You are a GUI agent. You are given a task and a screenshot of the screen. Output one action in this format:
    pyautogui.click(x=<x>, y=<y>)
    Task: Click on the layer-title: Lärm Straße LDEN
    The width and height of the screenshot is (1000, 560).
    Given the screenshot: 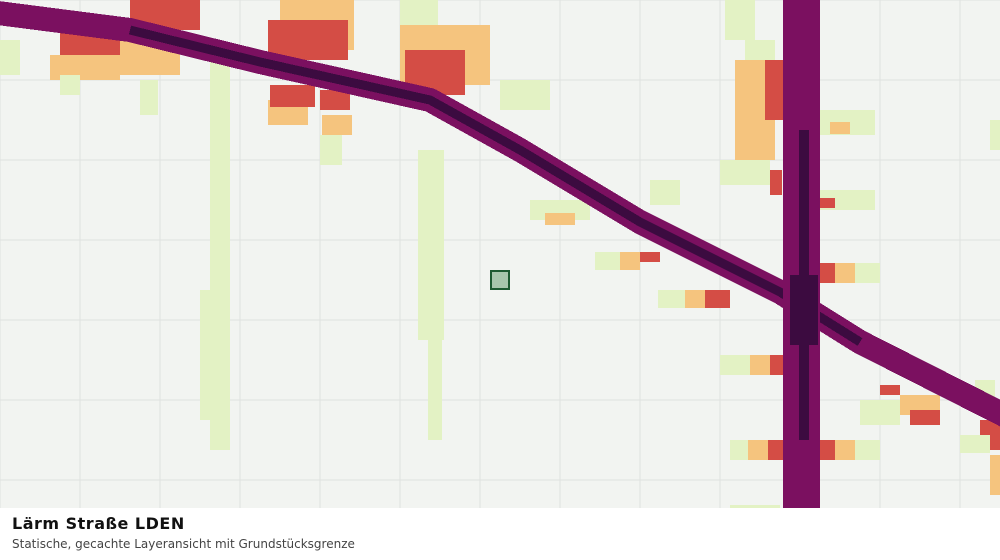 What is the action you would take?
    pyautogui.click(x=98, y=523)
    